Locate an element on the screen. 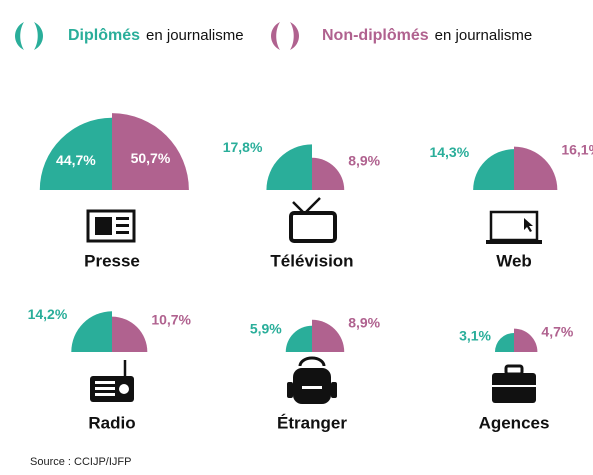 The height and width of the screenshot is (475, 593). category-label: Web is located at coordinates (514, 260).